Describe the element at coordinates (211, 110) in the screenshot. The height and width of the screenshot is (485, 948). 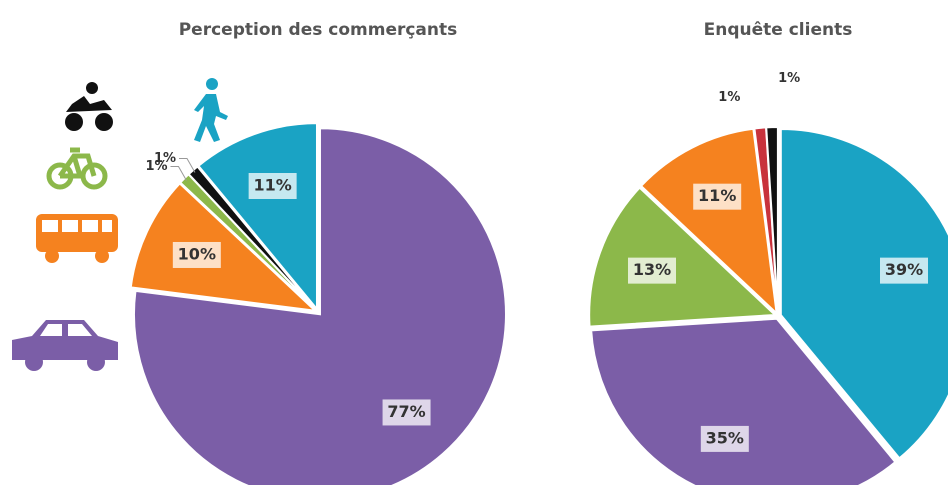
I see `walker-icon` at that location.